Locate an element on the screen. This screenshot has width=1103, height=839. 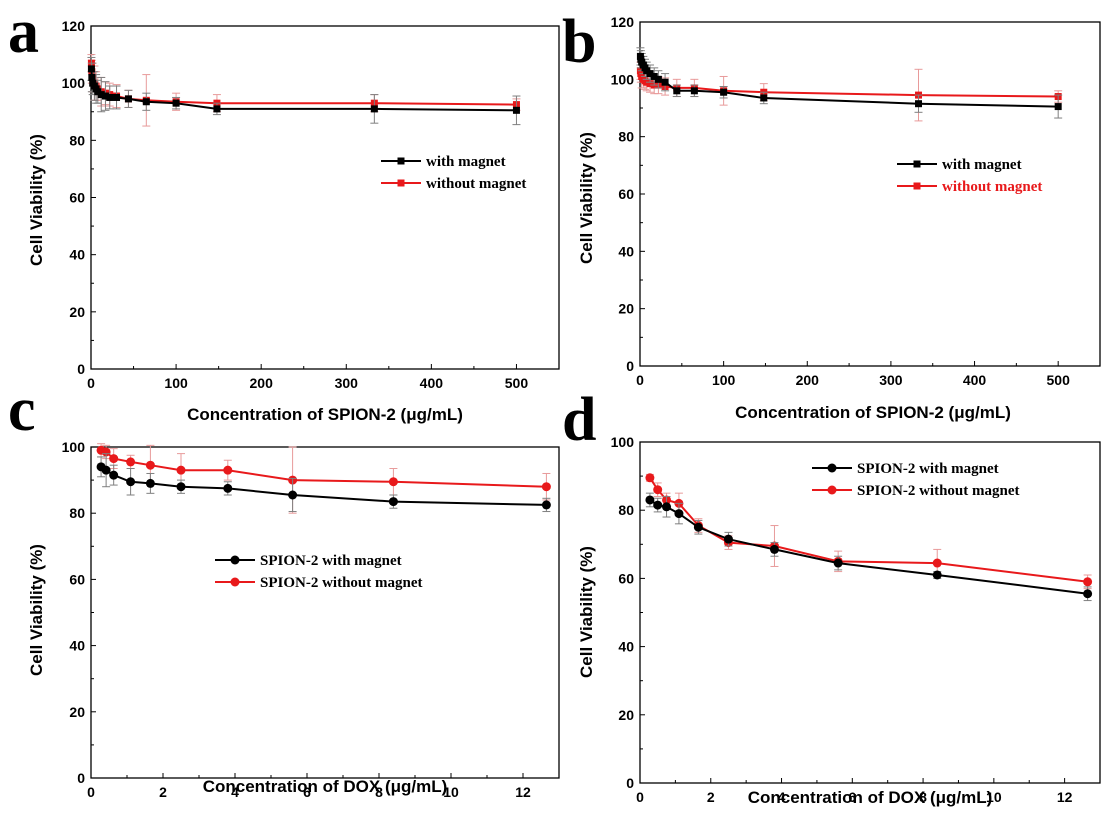
legend-label: SPION-2 with magnet is located at coordinates (331, 561).